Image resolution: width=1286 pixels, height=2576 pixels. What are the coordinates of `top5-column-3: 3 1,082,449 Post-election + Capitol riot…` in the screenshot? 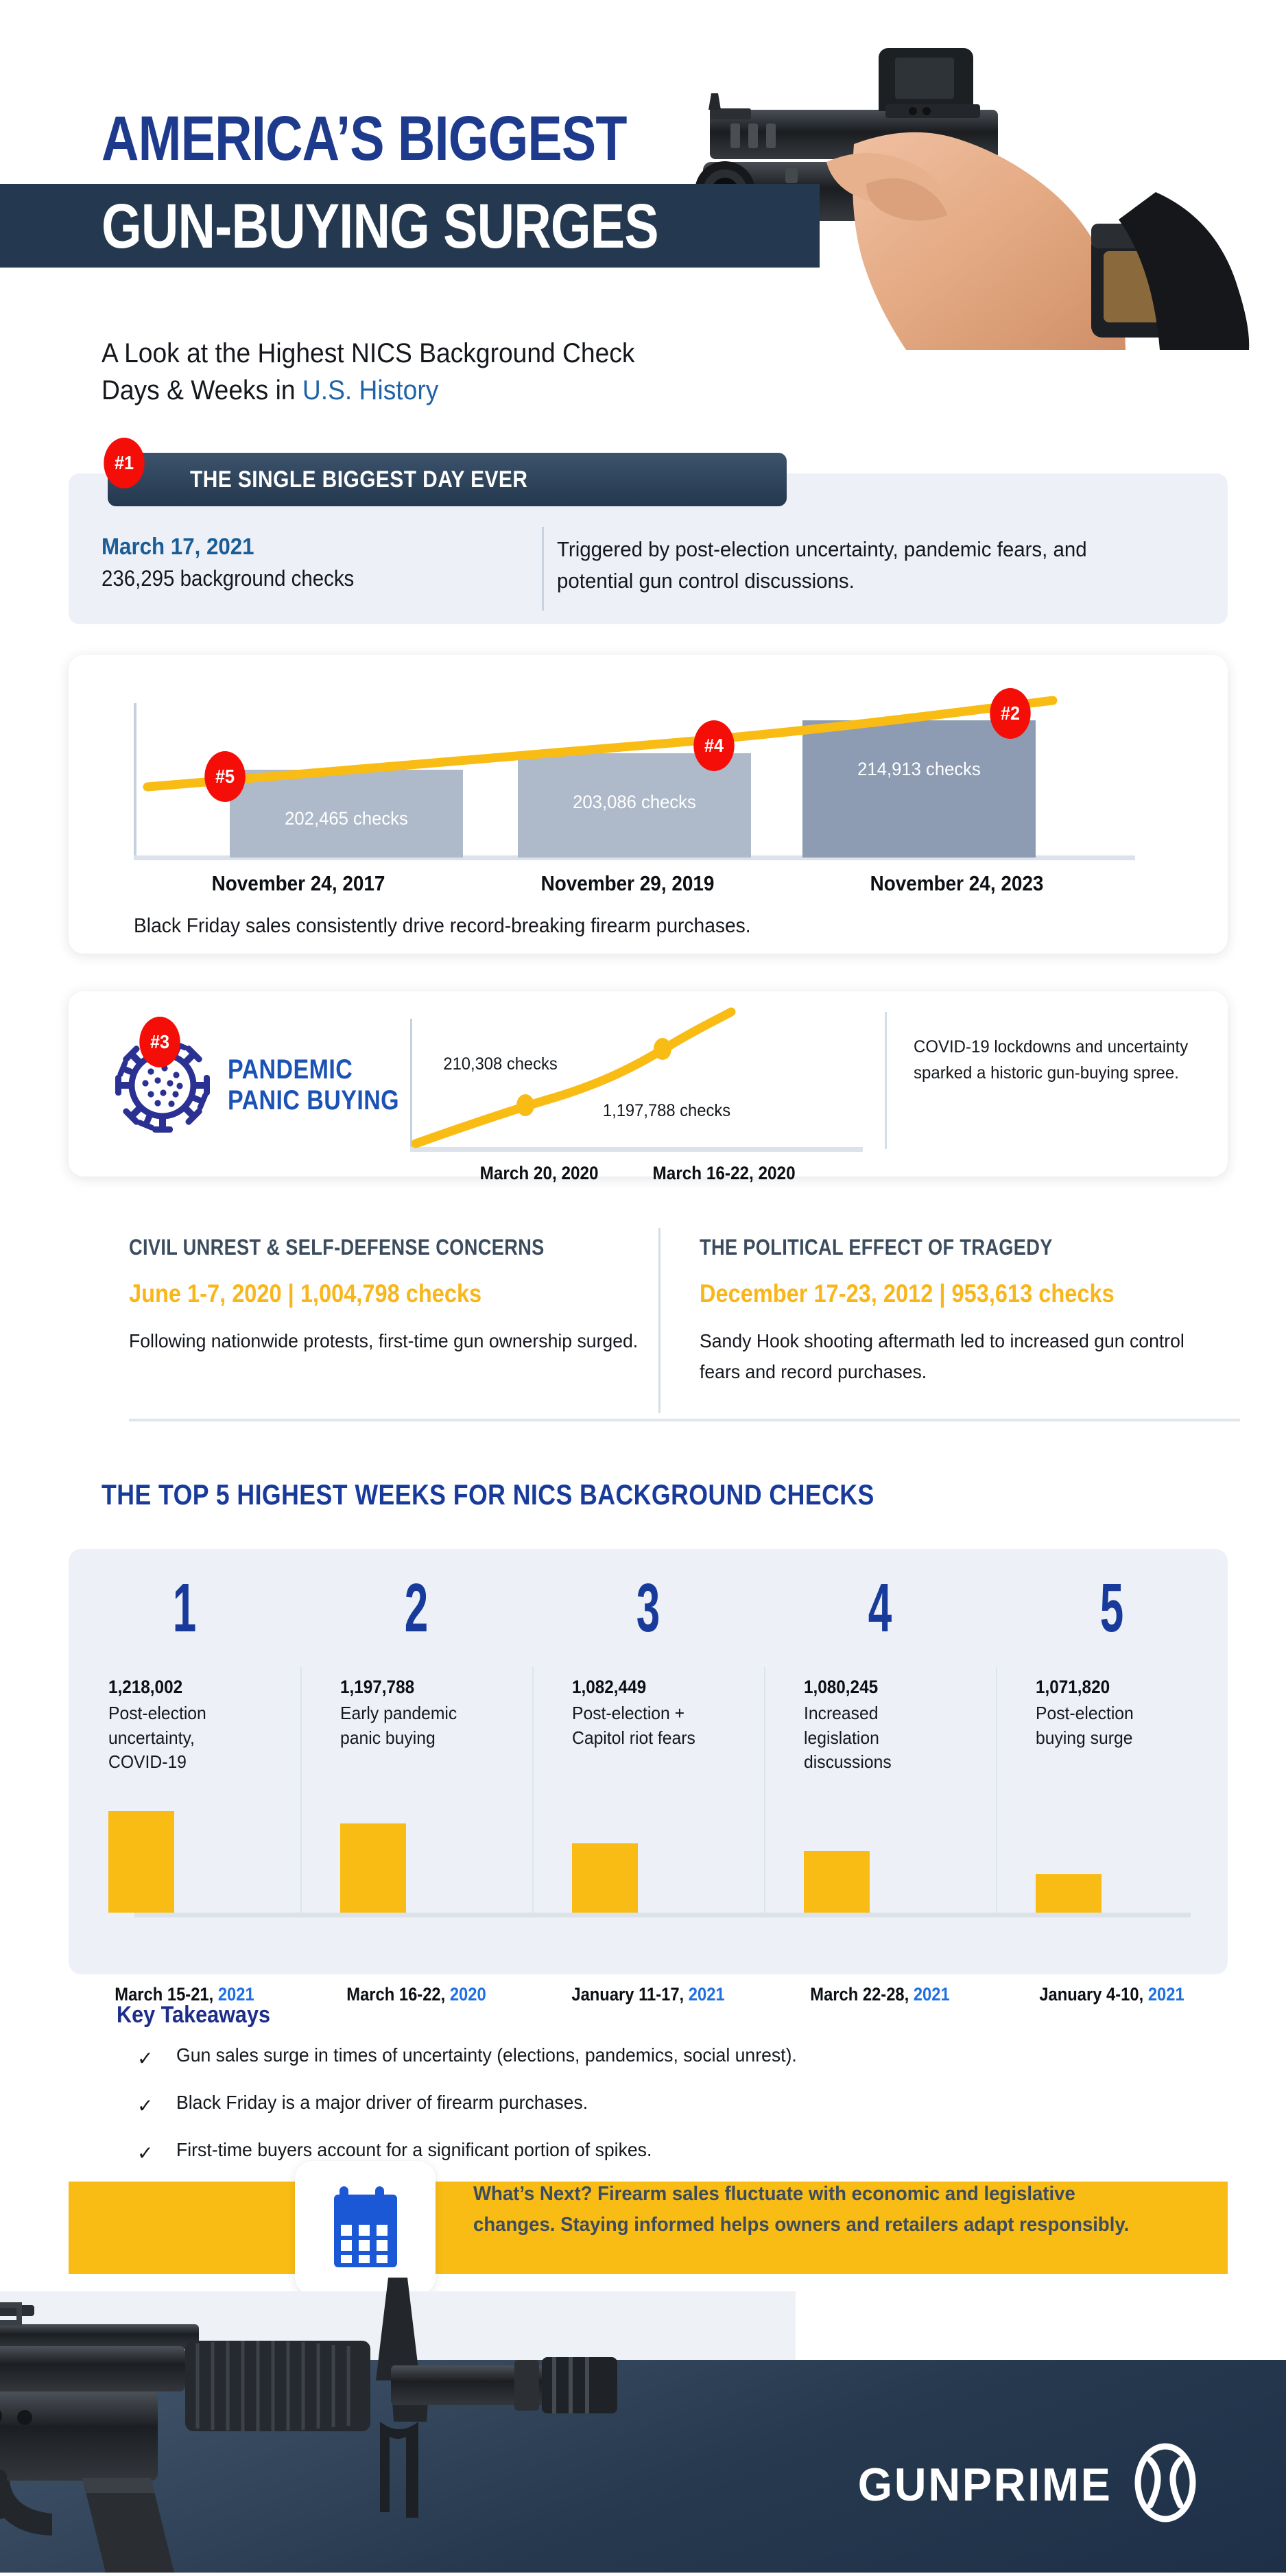 It's located at (648, 1761).